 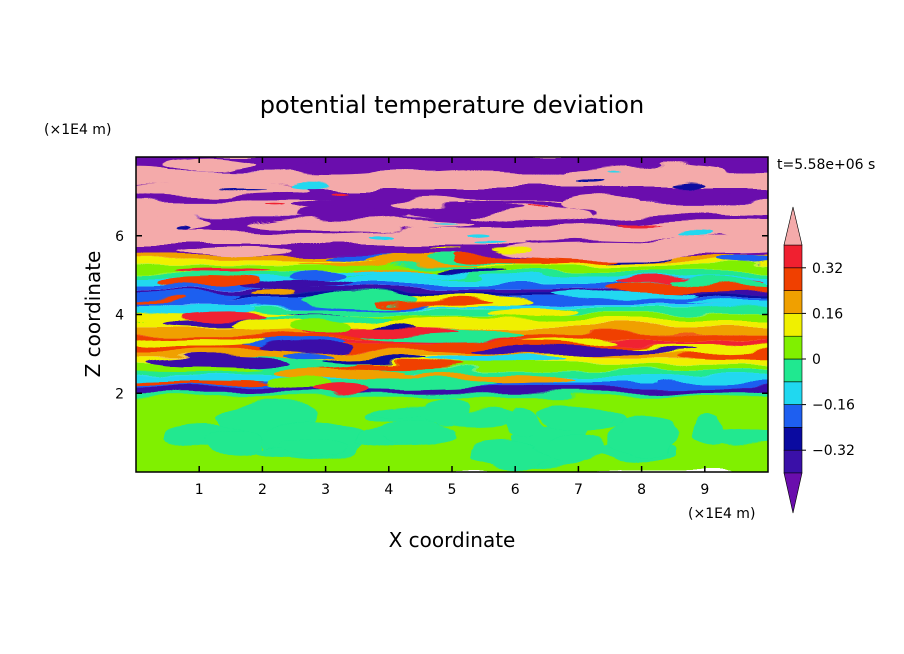 What do you see at coordinates (827, 314) in the screenshot?
I see `colorbar-tick-label: 0.16` at bounding box center [827, 314].